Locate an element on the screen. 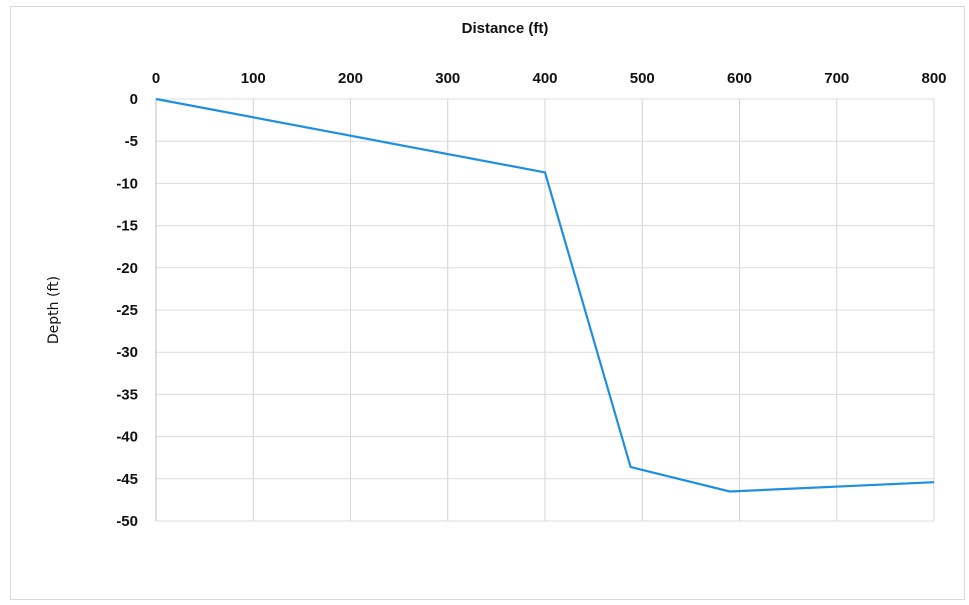 Image resolution: width=969 pixels, height=605 pixels. x-tick-label: 400 is located at coordinates (544, 78).